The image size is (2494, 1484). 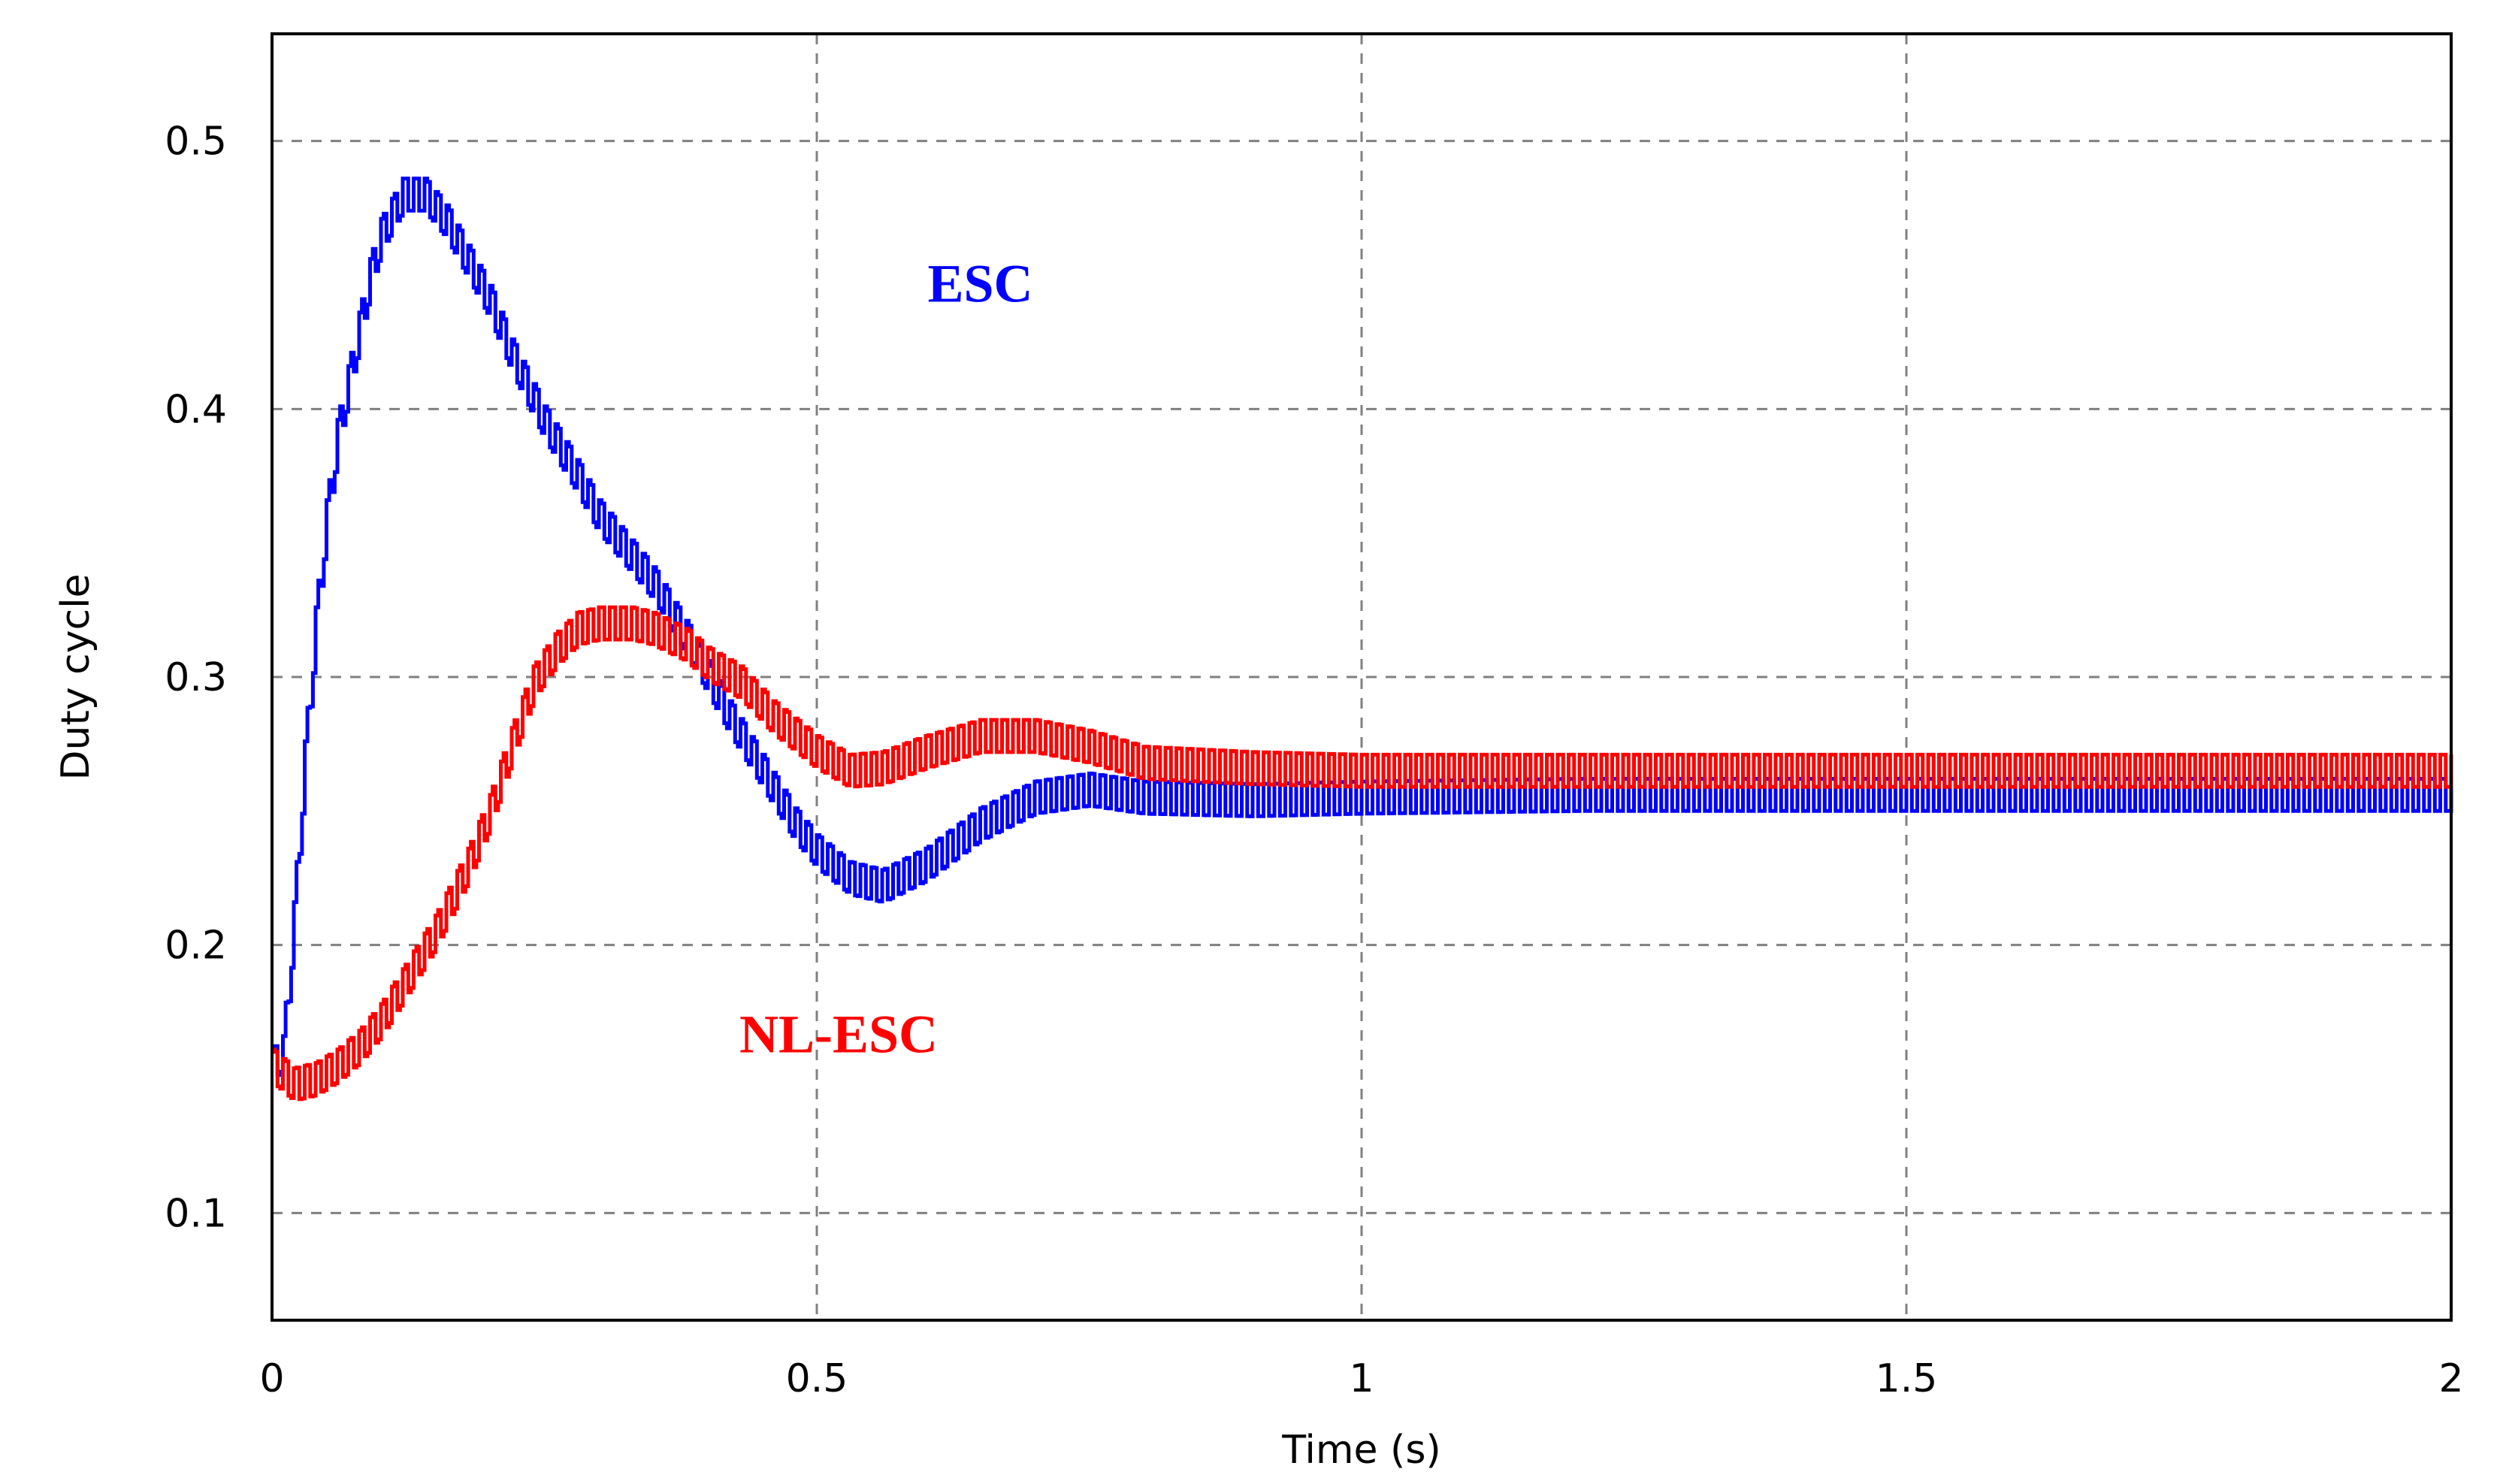 I want to click on x-axis-title: Time (s), so click(x=1360, y=1451).